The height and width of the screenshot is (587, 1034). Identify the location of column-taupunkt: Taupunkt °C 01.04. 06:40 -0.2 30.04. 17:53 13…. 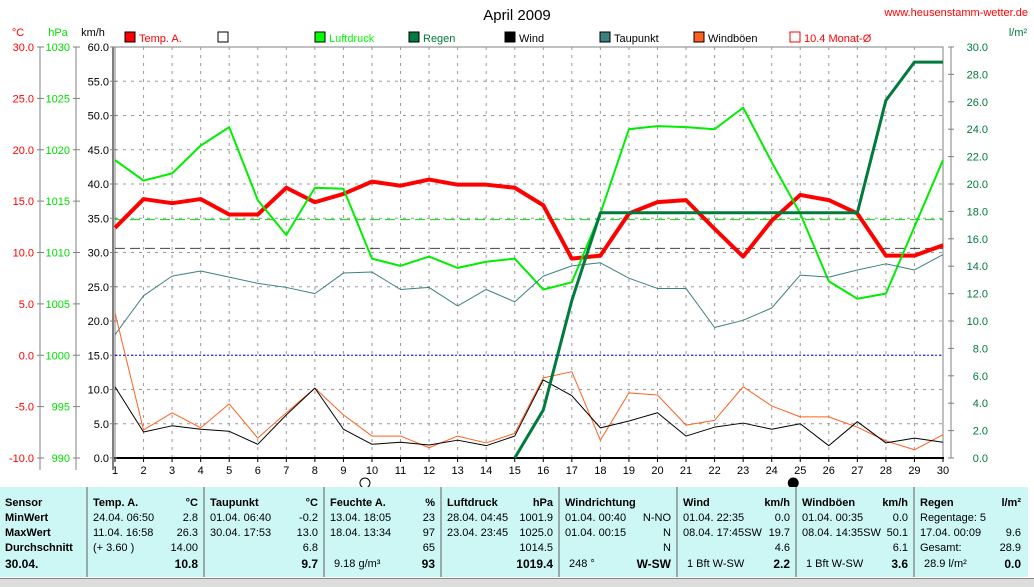
(265, 532).